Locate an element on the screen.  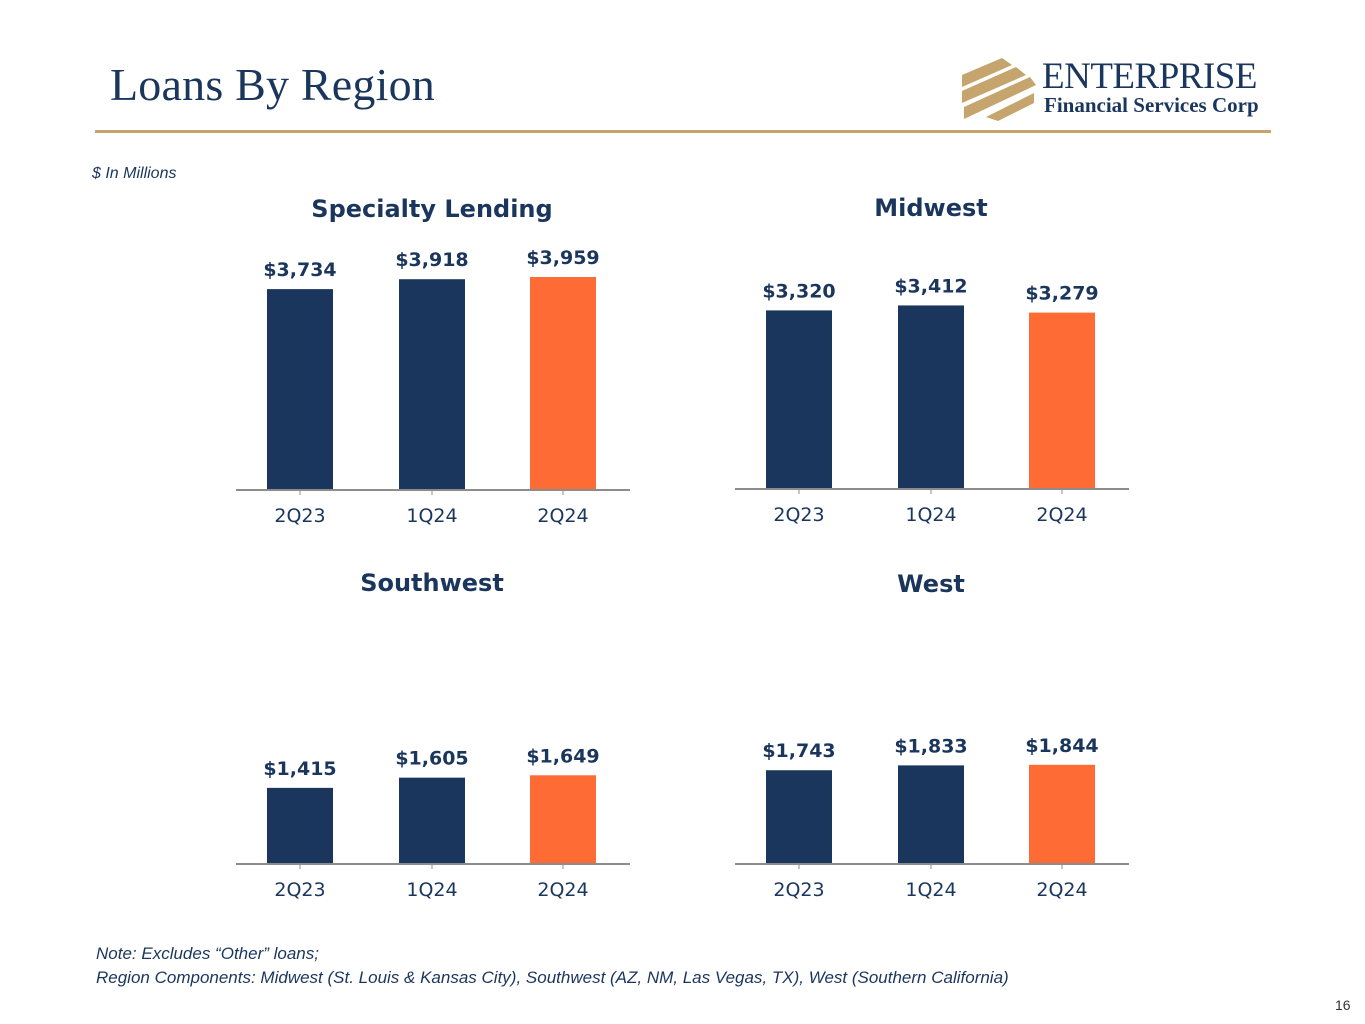
data-label: $3,918 is located at coordinates (431, 260).